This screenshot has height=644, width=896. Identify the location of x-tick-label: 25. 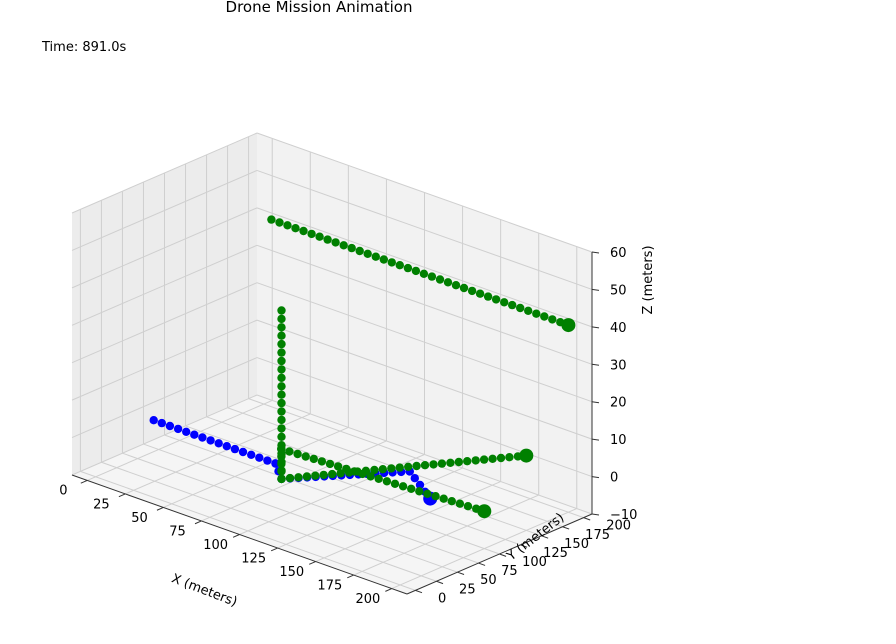
(101, 504).